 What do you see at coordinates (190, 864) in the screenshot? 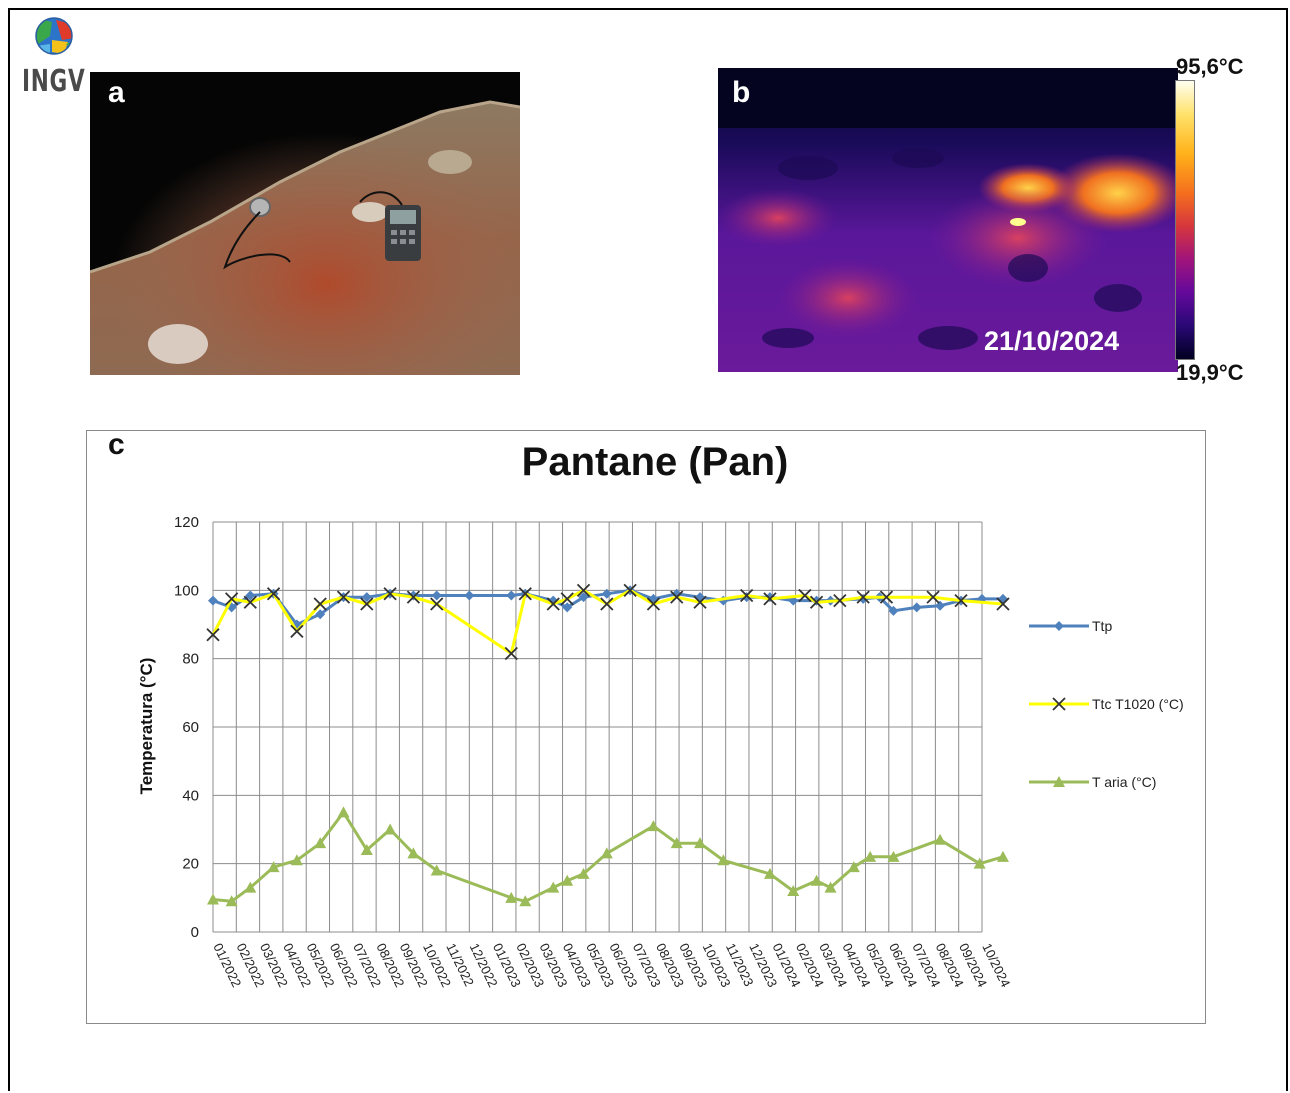
I see `y-tick-label: 20` at bounding box center [190, 864].